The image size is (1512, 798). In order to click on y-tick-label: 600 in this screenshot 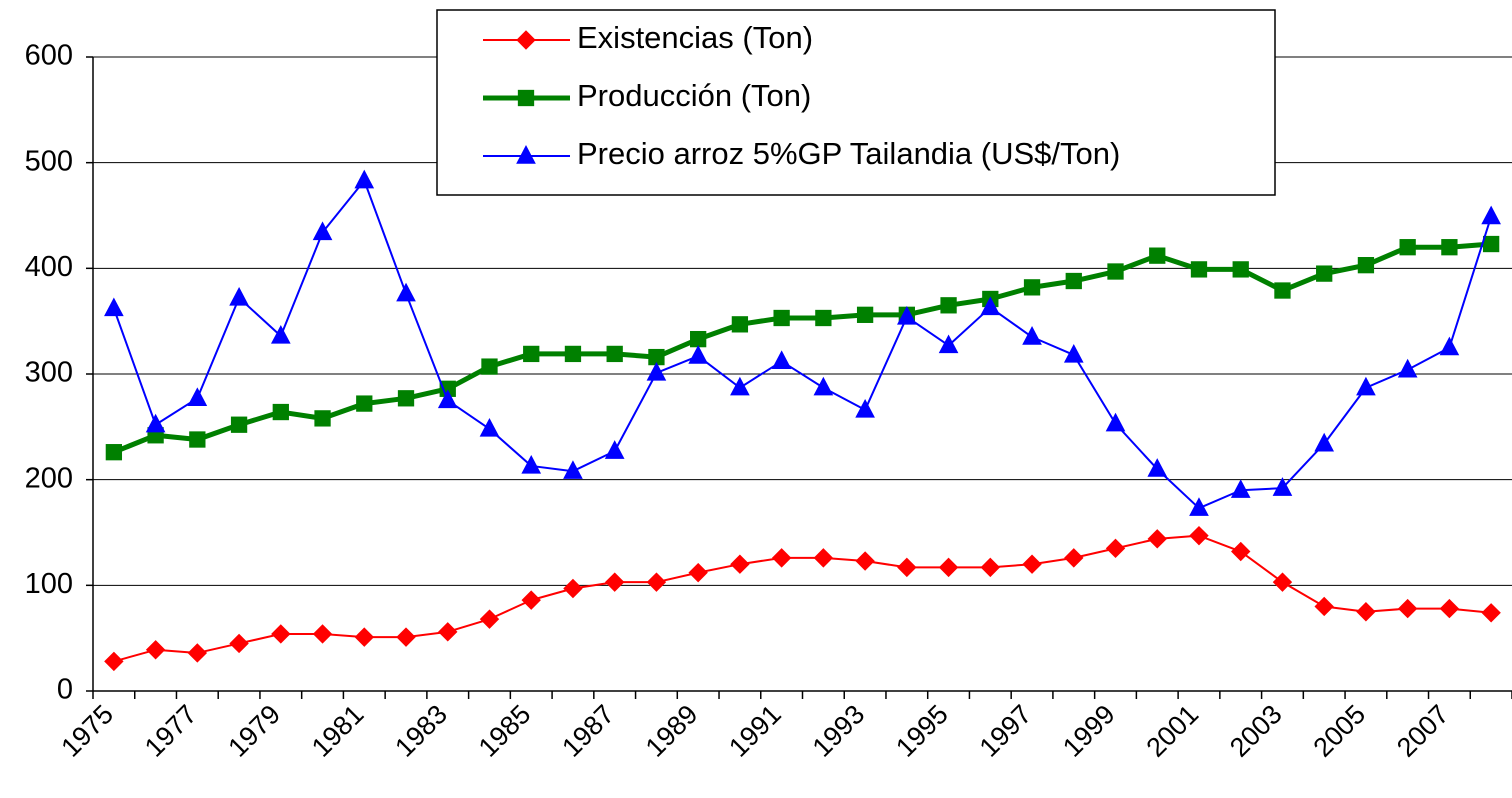, I will do `click(49, 56)`.